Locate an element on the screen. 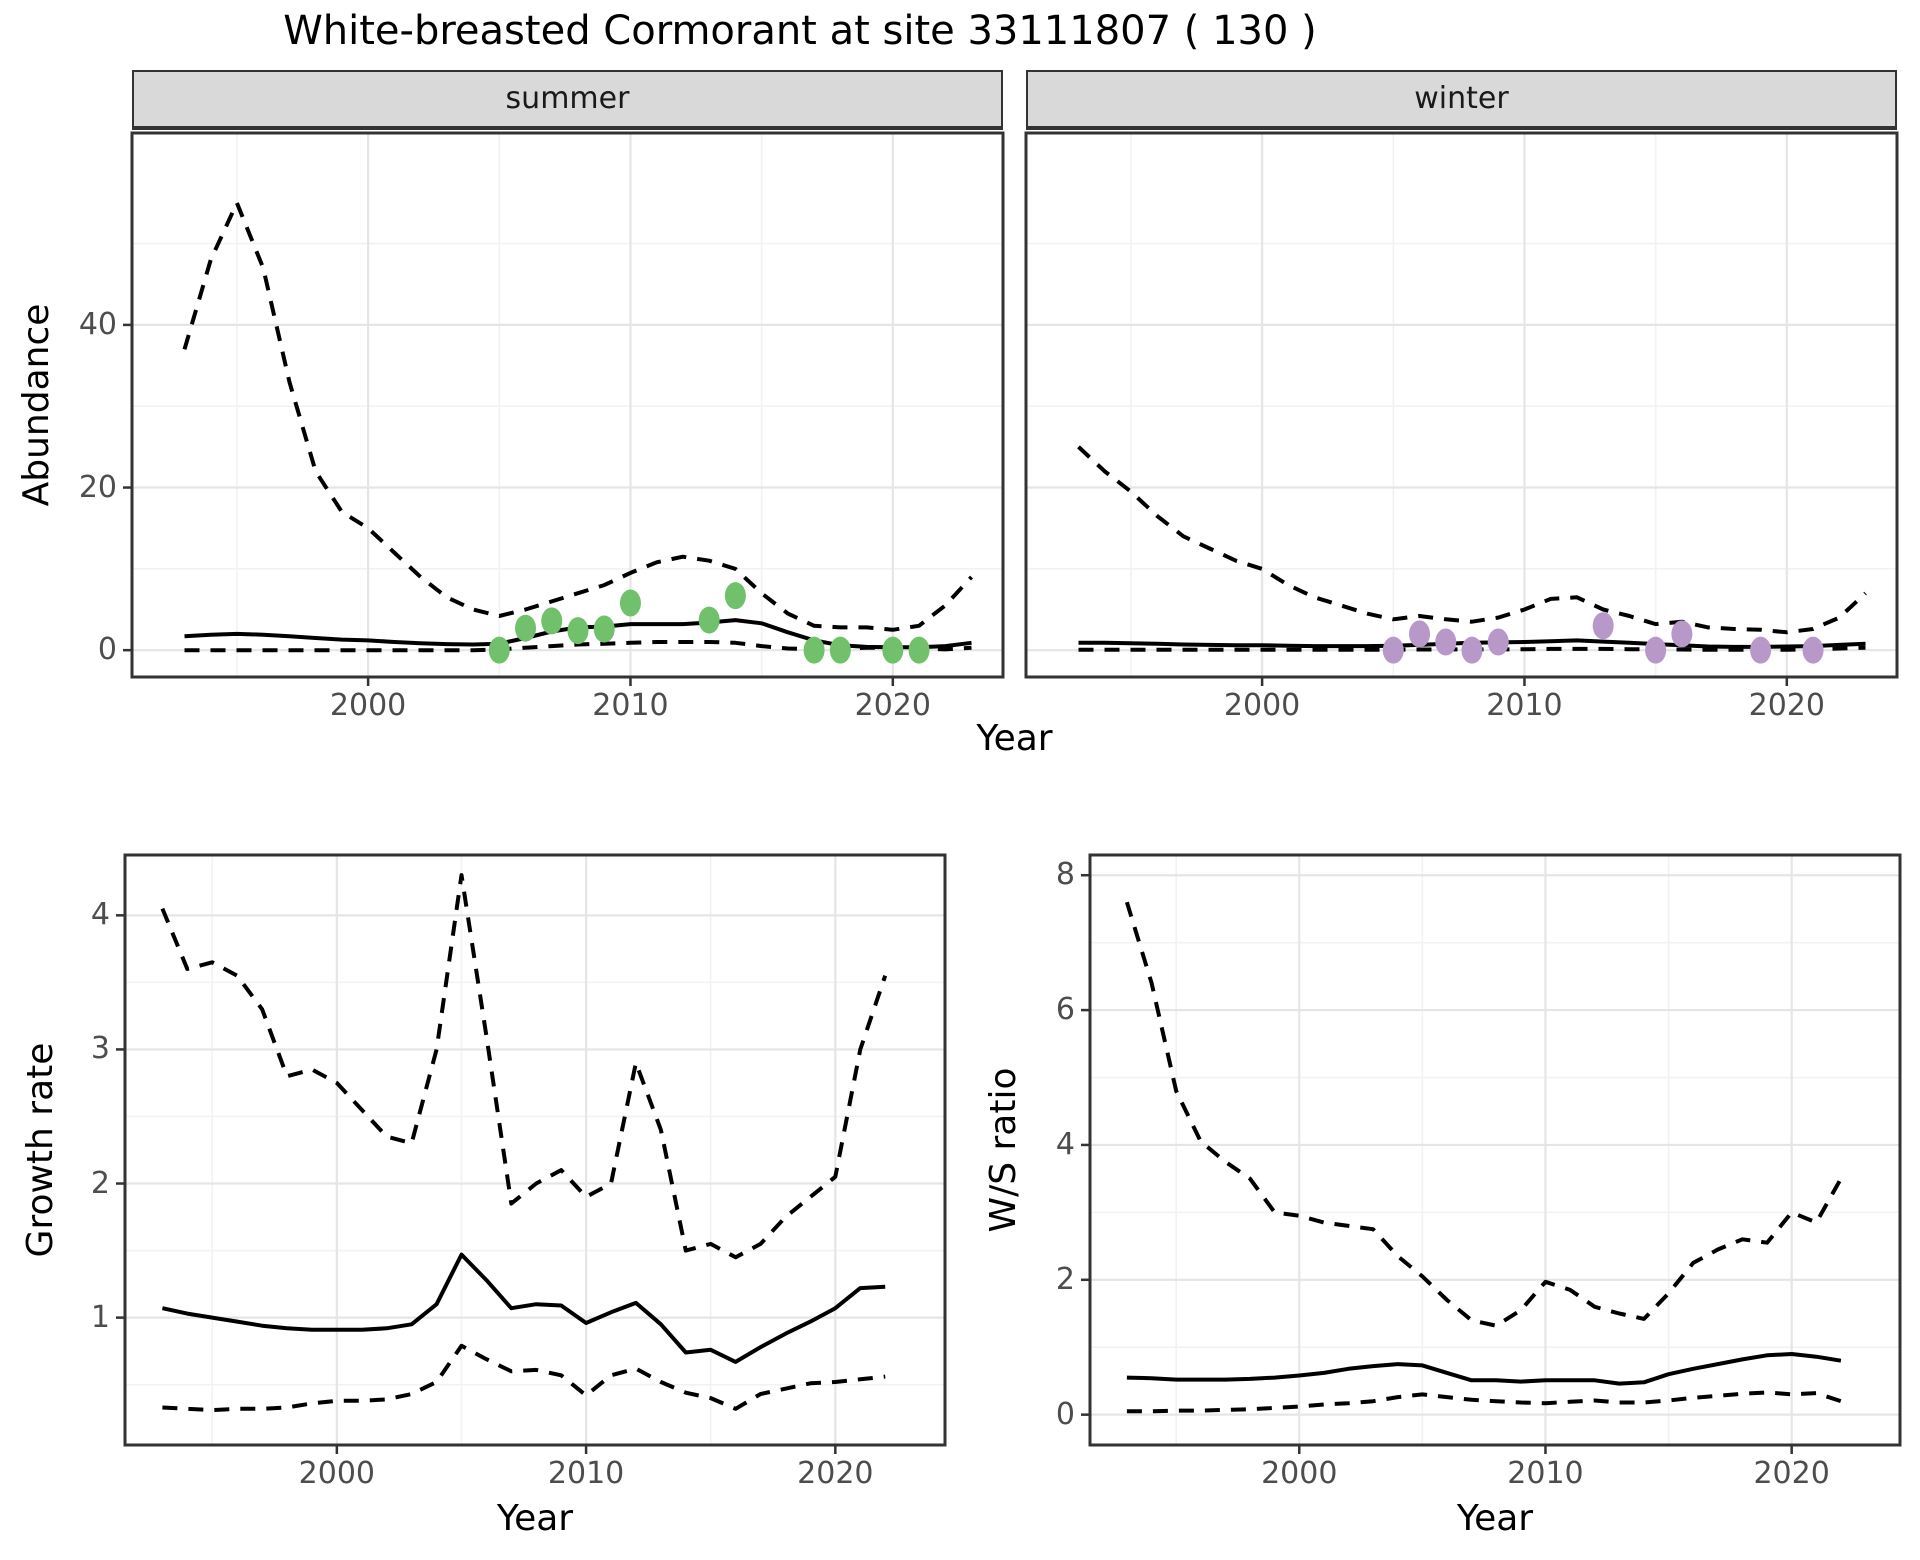  x-axis-title-year-ws: Year is located at coordinates (1495, 1518).